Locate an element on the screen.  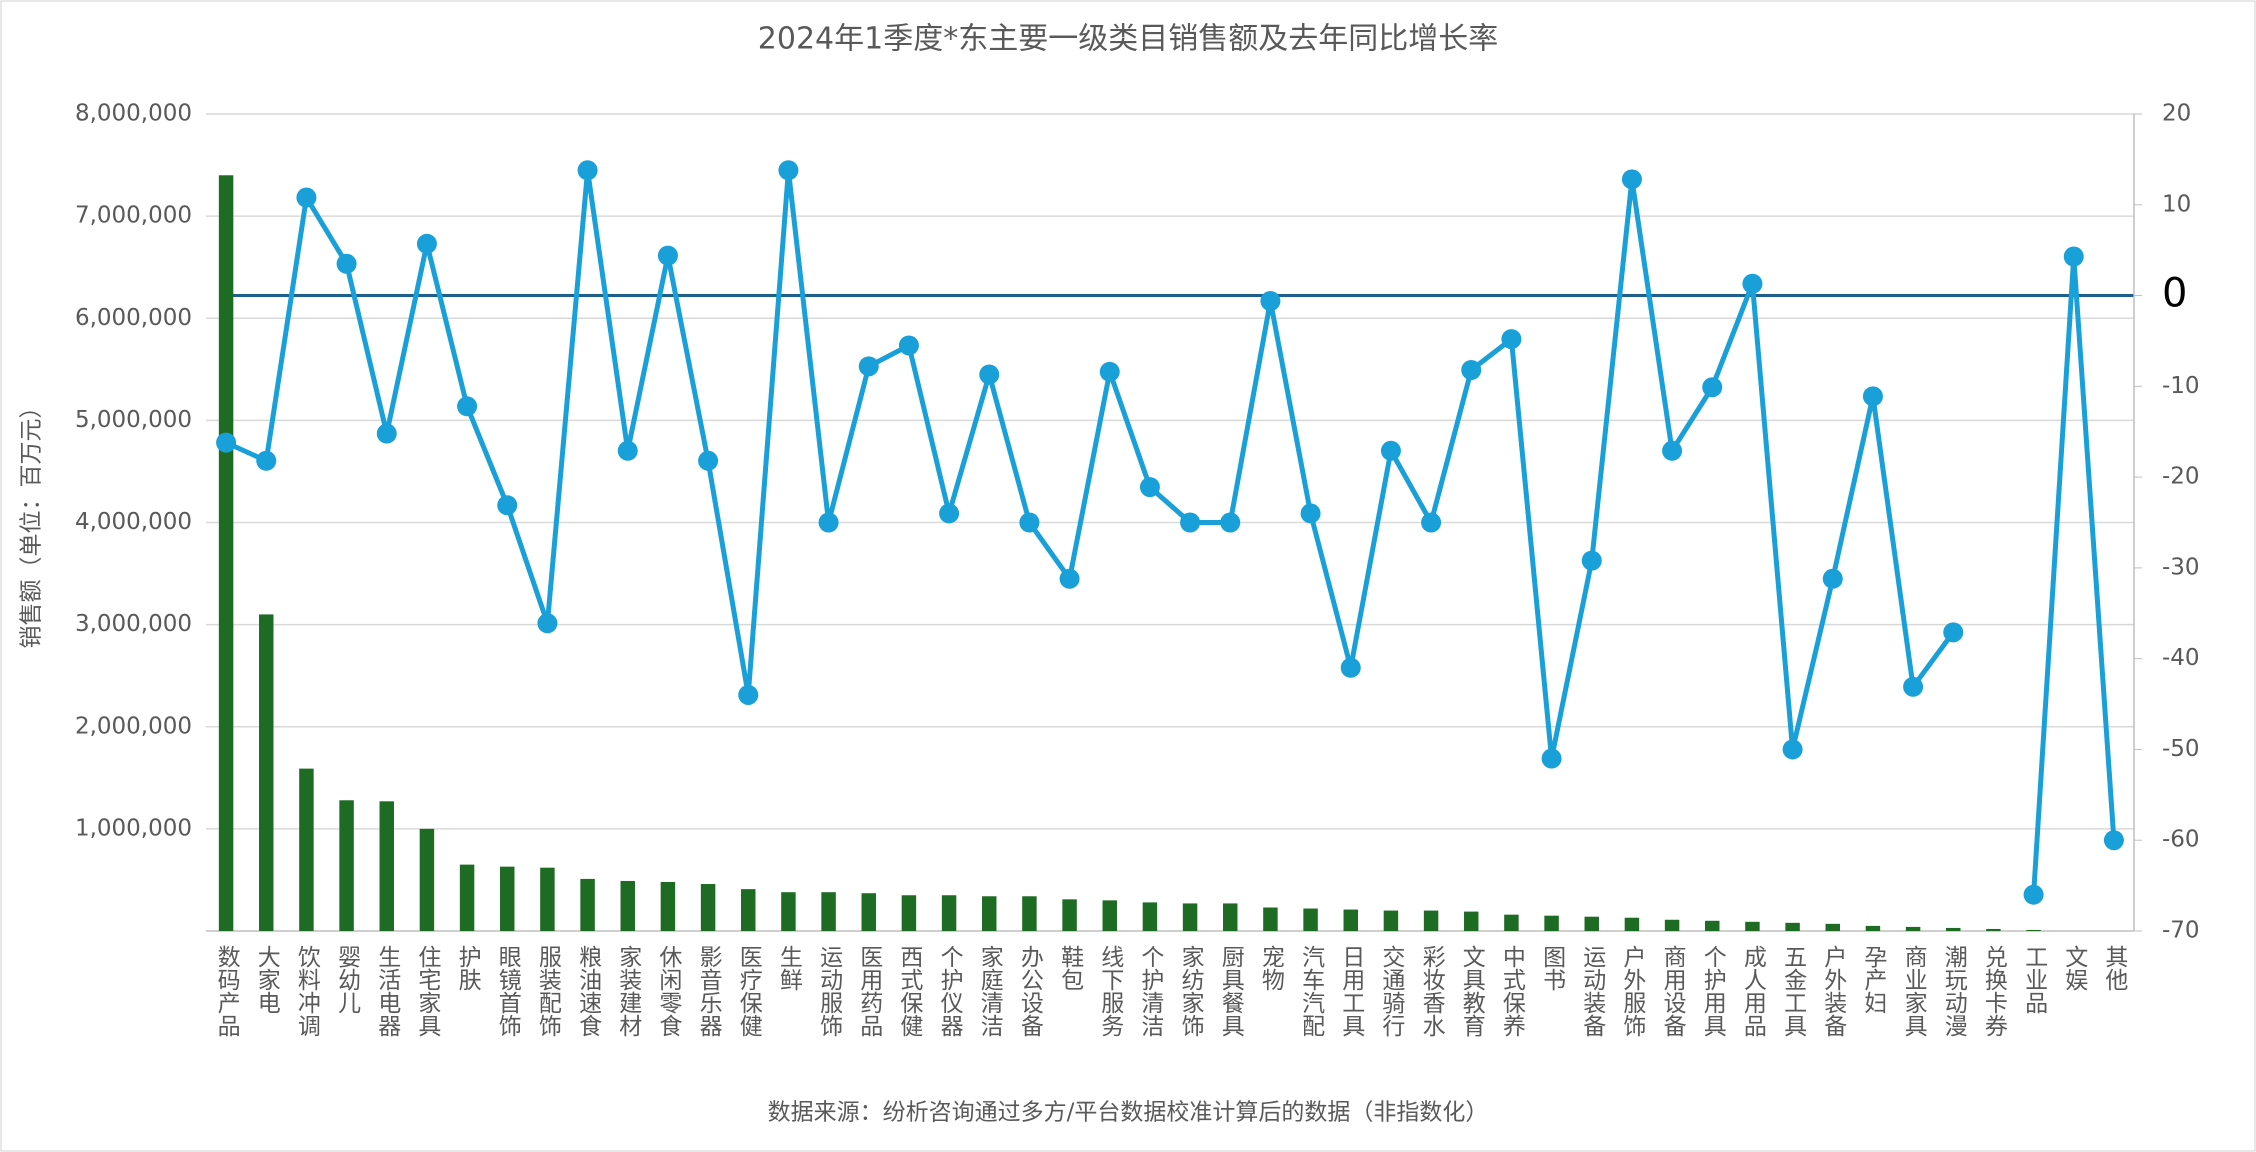
x-tick-label: 服装配饰 is located at coordinates (548, 991).